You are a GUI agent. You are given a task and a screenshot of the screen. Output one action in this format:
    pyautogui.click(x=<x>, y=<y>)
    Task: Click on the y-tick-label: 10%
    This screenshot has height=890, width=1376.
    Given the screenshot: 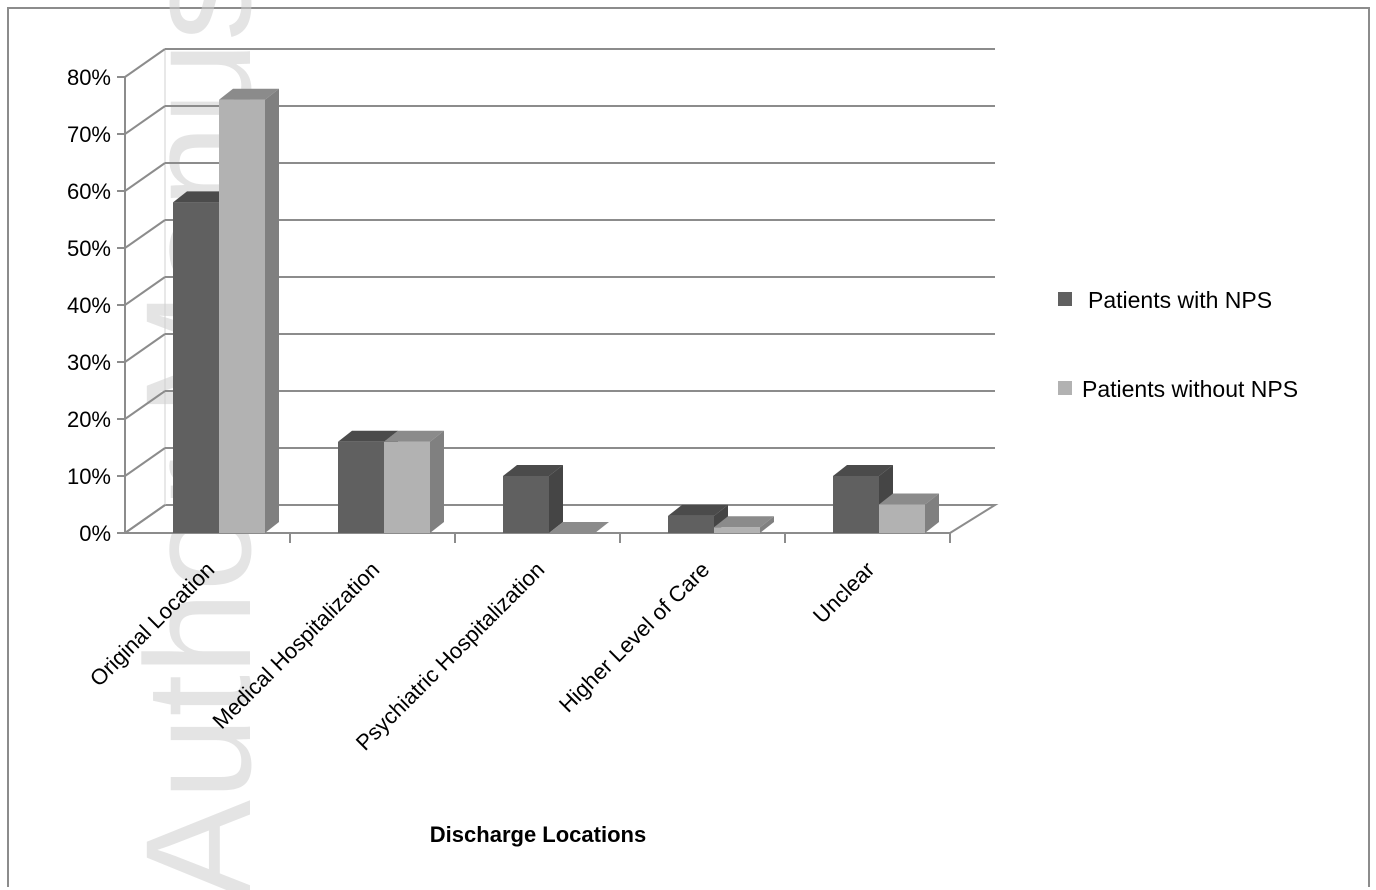 What is the action you would take?
    pyautogui.click(x=89, y=476)
    